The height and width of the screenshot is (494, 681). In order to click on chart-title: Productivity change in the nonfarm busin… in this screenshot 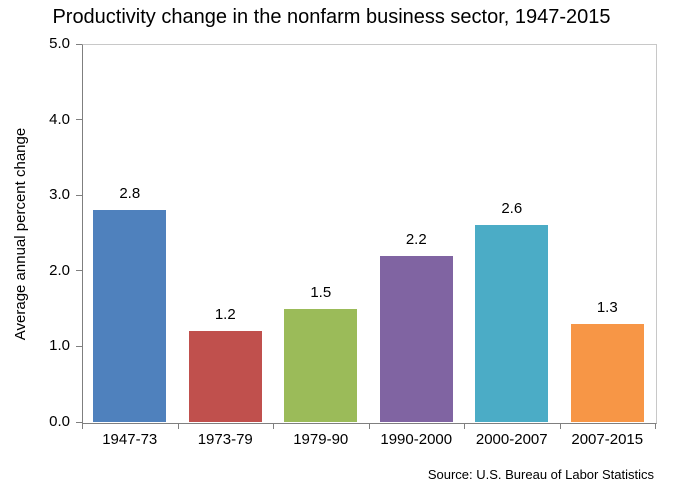, I will do `click(331, 17)`.